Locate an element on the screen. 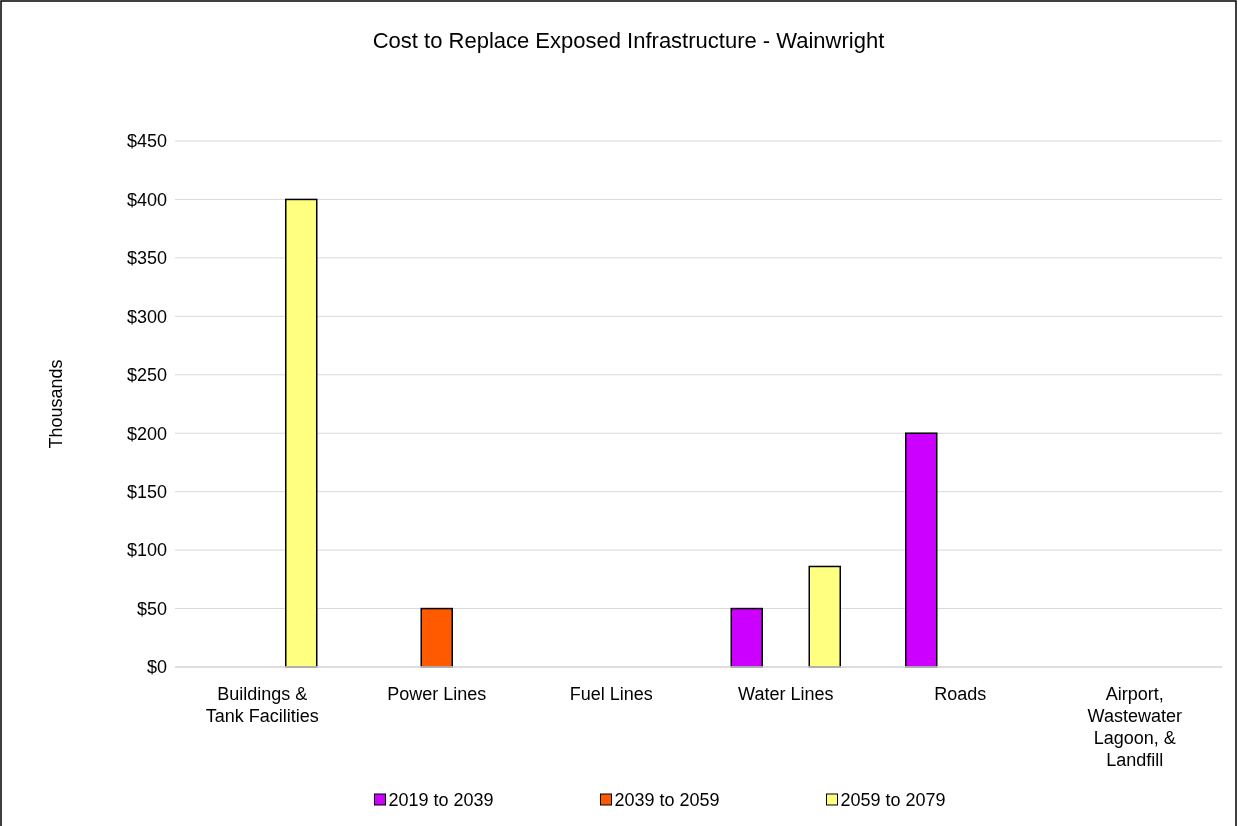  x-tick-label: Power Lines is located at coordinates (437, 694).